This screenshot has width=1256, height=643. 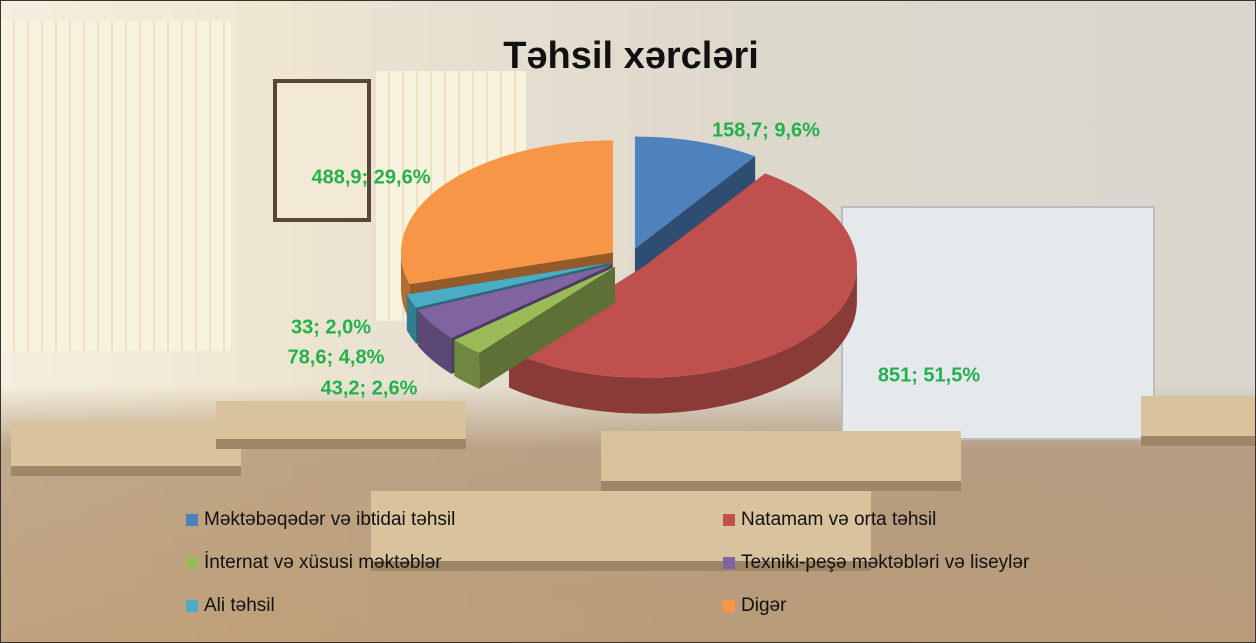 What do you see at coordinates (323, 562) in the screenshot?
I see `legend-label: İnternat və xüsusi məktəblər` at bounding box center [323, 562].